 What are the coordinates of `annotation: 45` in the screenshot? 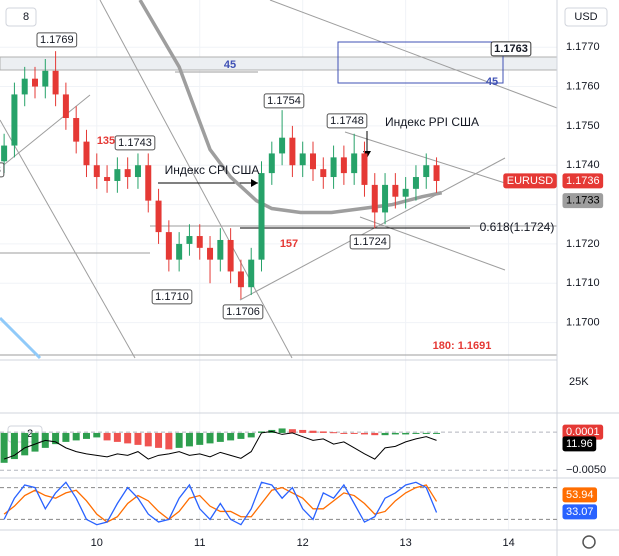 It's located at (492, 82).